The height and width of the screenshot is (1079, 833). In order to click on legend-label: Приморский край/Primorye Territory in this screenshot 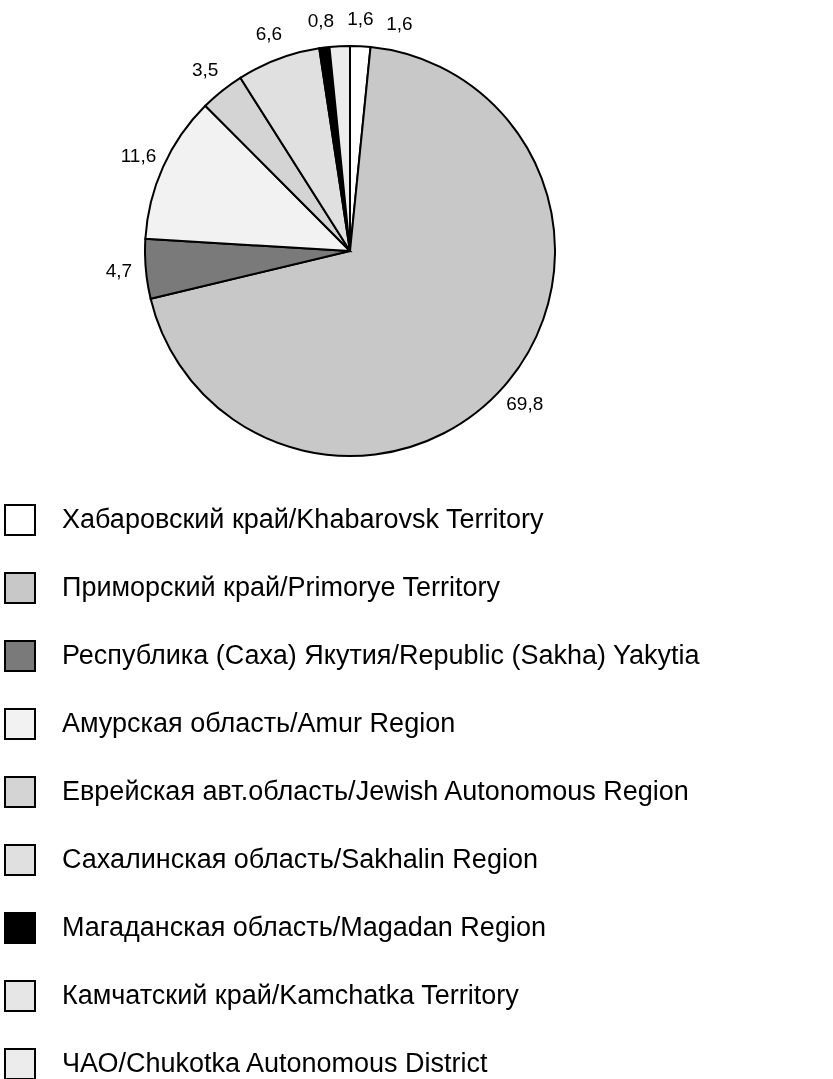, I will do `click(281, 587)`.